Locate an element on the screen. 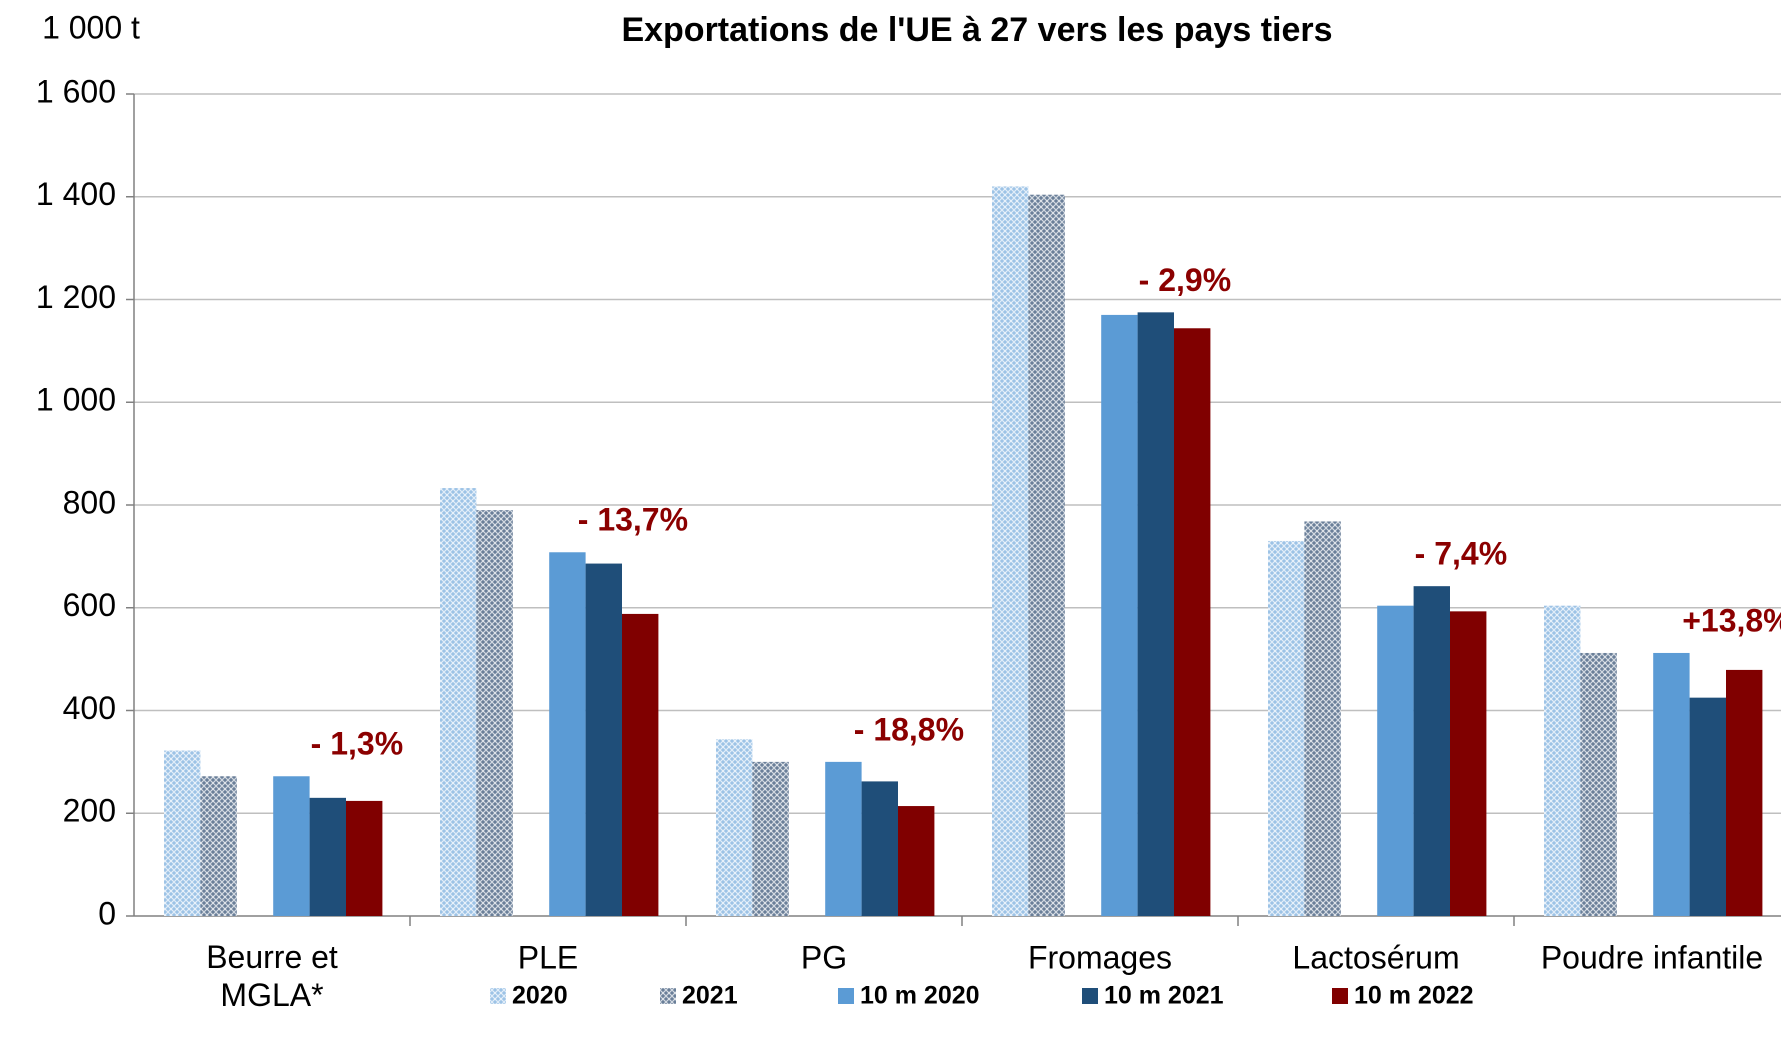 The image size is (1781, 1042). x-tick-label: Fromages is located at coordinates (1100, 957).